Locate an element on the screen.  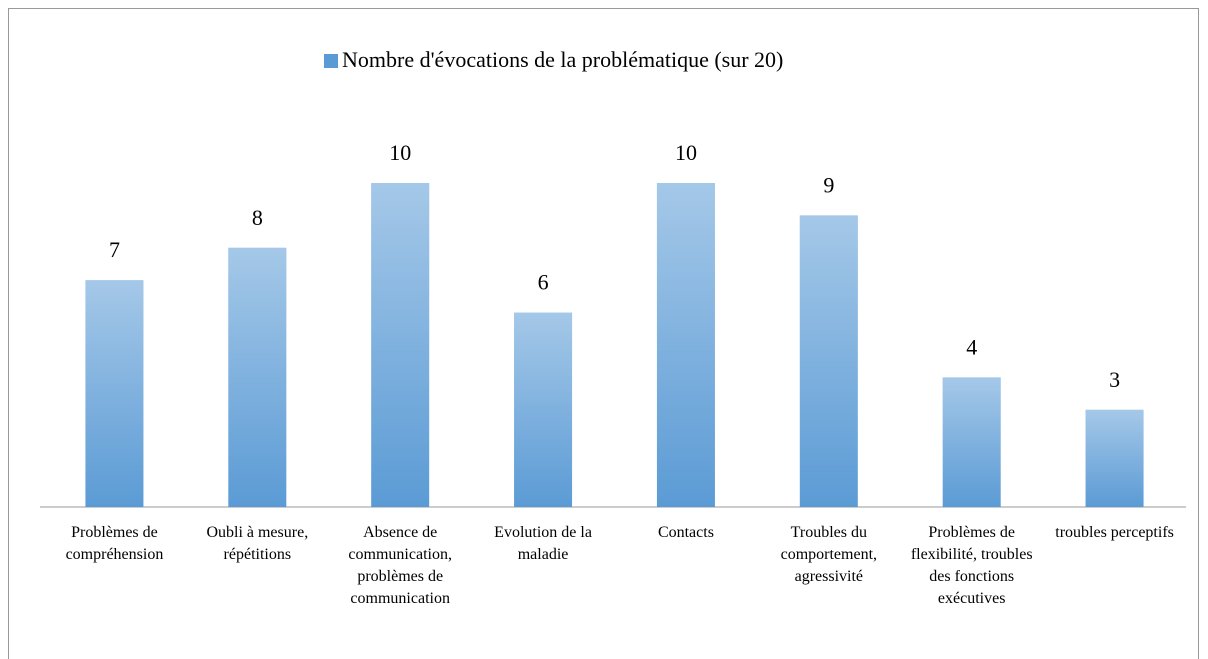
legend-swatch is located at coordinates (331, 61).